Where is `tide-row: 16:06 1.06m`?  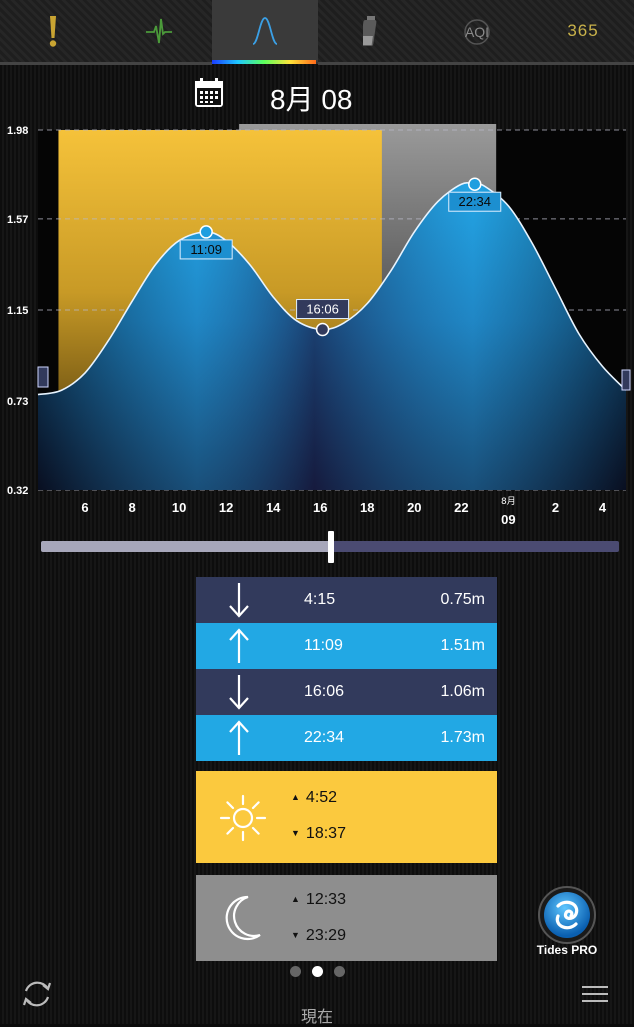
tide-row: 16:06 1.06m is located at coordinates (346, 692).